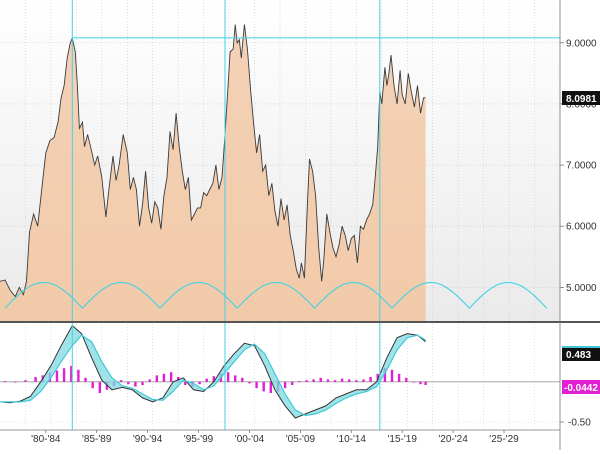  Describe the element at coordinates (581, 288) in the screenshot. I see `main-y-tick-label: 5.0000` at that location.